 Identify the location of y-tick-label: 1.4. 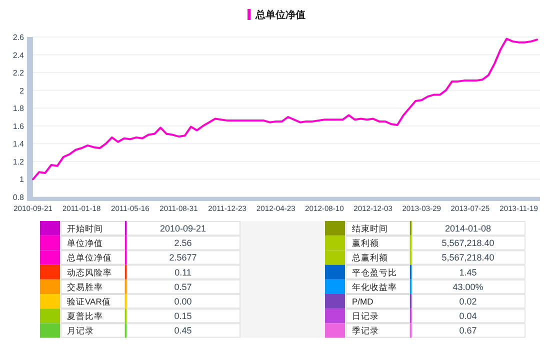
(18, 144).